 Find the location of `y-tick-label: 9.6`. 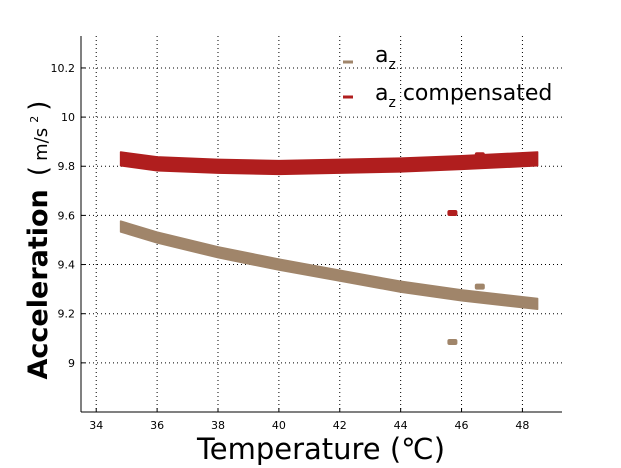

y-tick-label: 9.6 is located at coordinates (67, 215).